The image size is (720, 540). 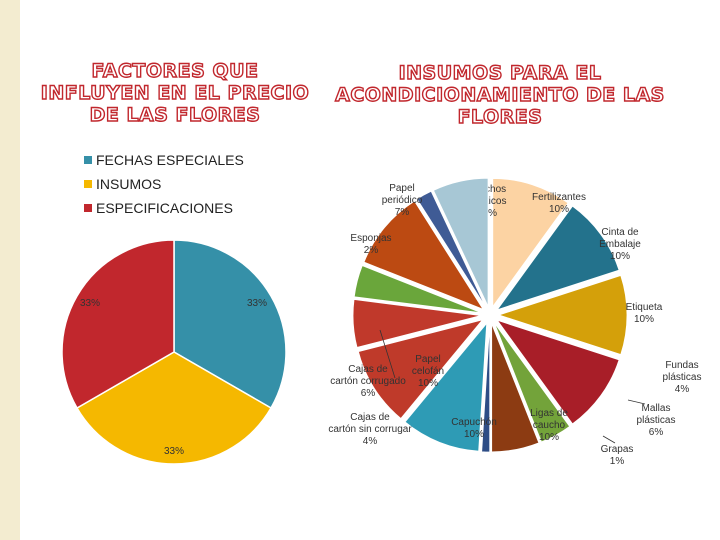 I want to click on pie-slice-papel-celofán, so click(x=424, y=255).